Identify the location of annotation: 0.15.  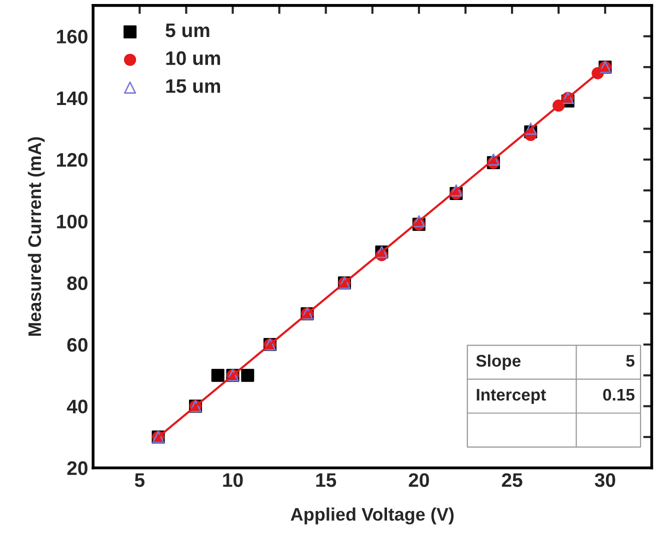
(618, 394).